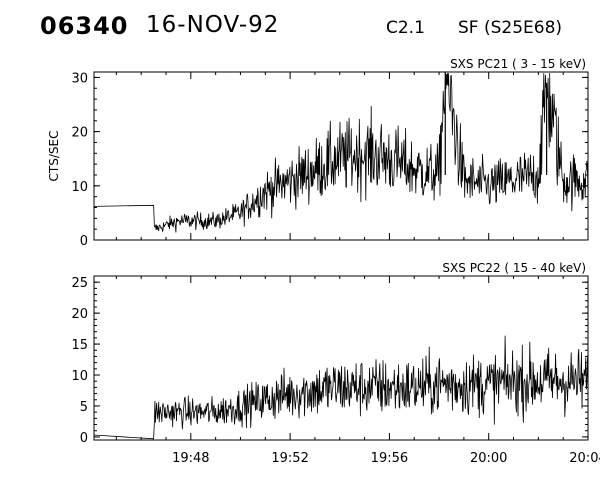  What do you see at coordinates (510, 28) in the screenshot?
I see `flare-location: SF (S25E68)` at bounding box center [510, 28].